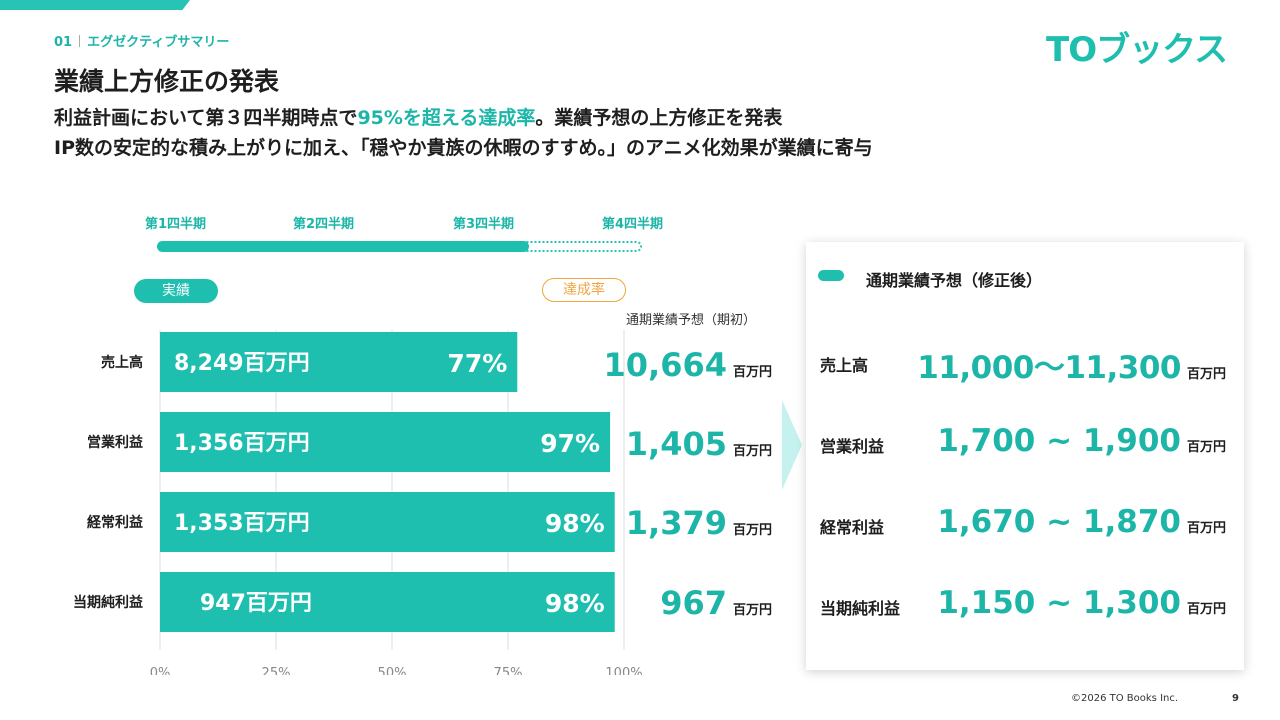  I want to click on category-label-2: 経常利益, so click(115, 522).